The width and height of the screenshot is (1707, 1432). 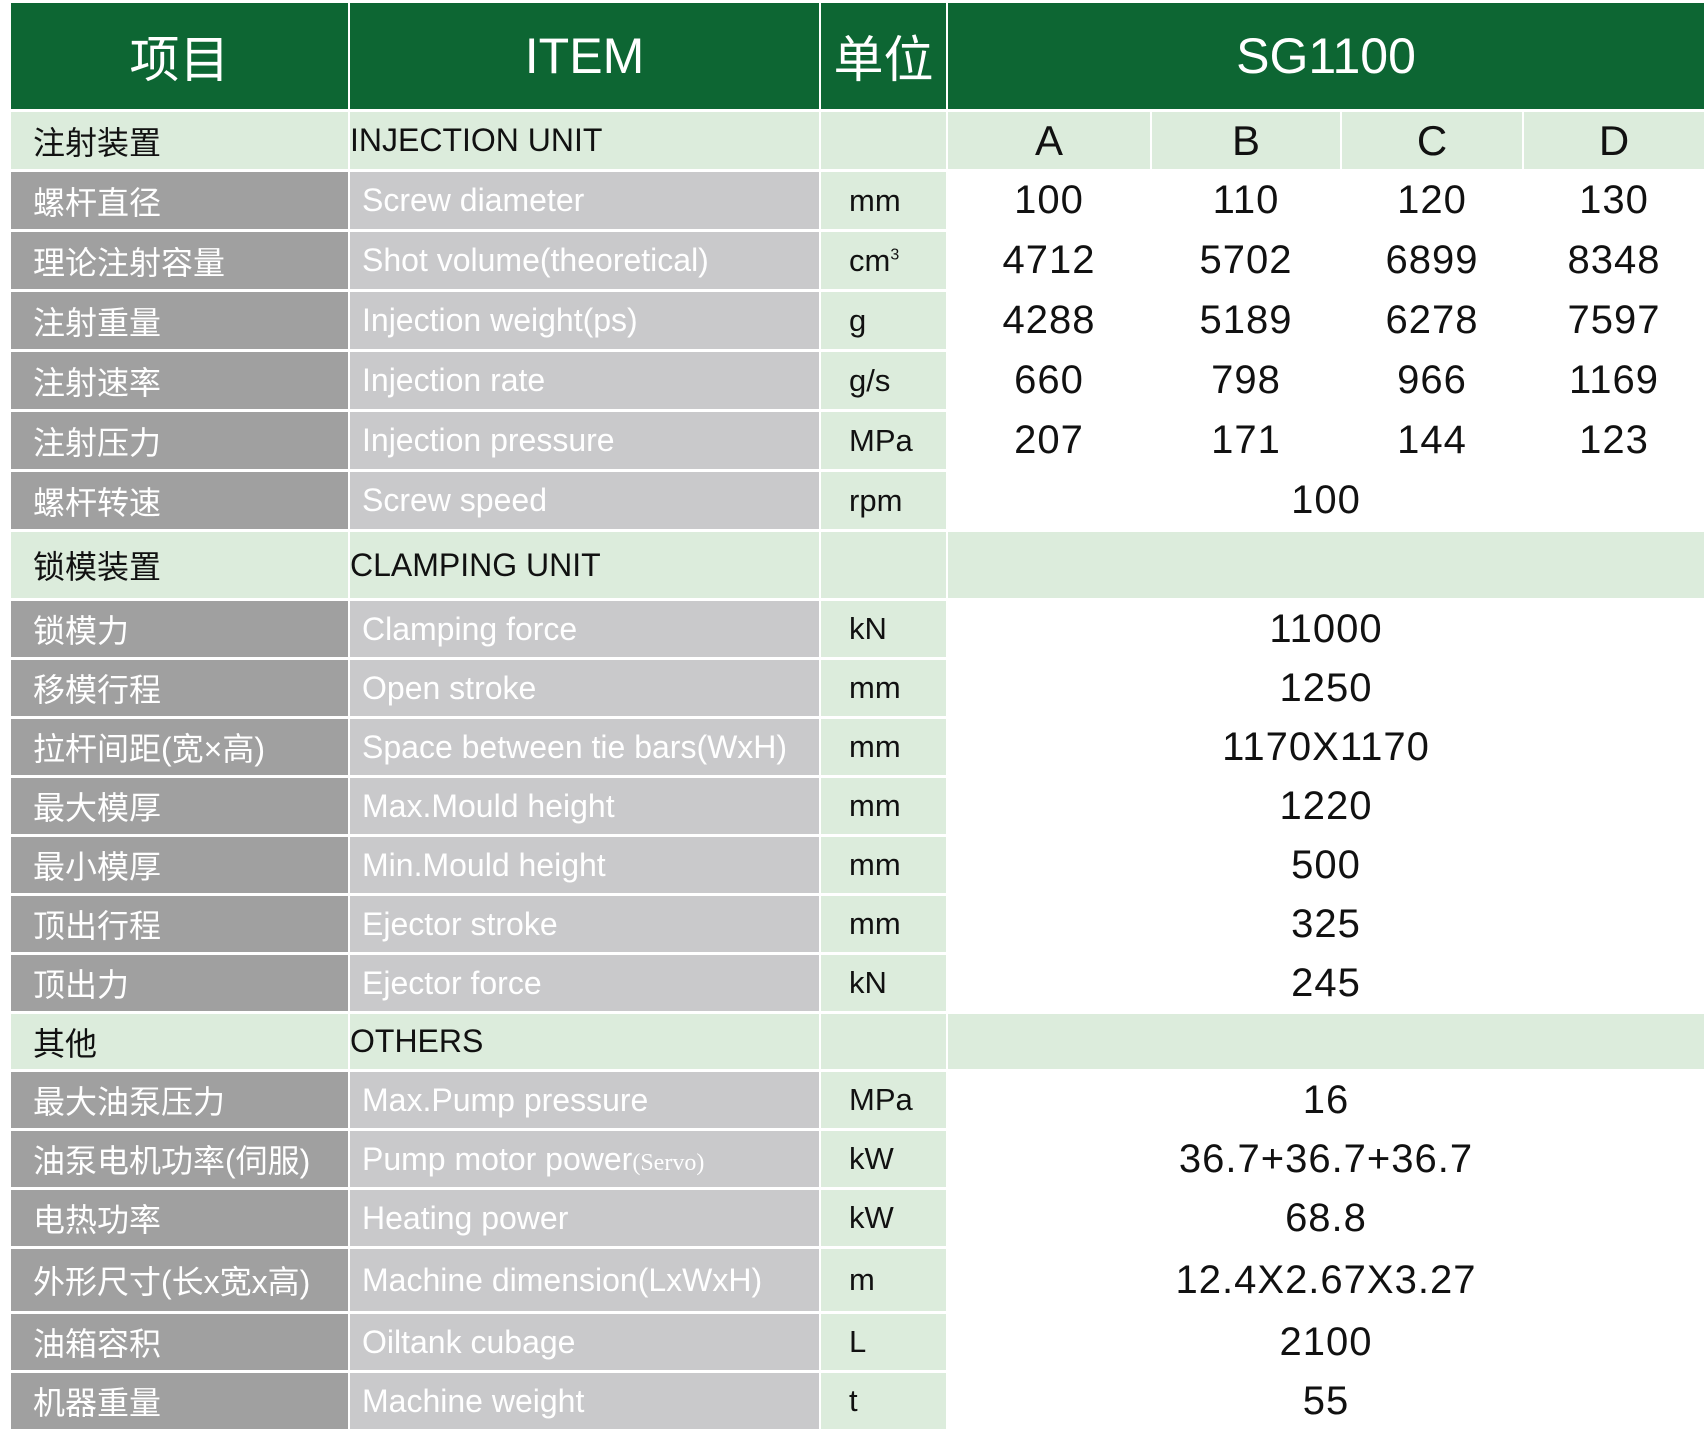 I want to click on item-name-en: Max.Mould height, so click(x=584, y=806).